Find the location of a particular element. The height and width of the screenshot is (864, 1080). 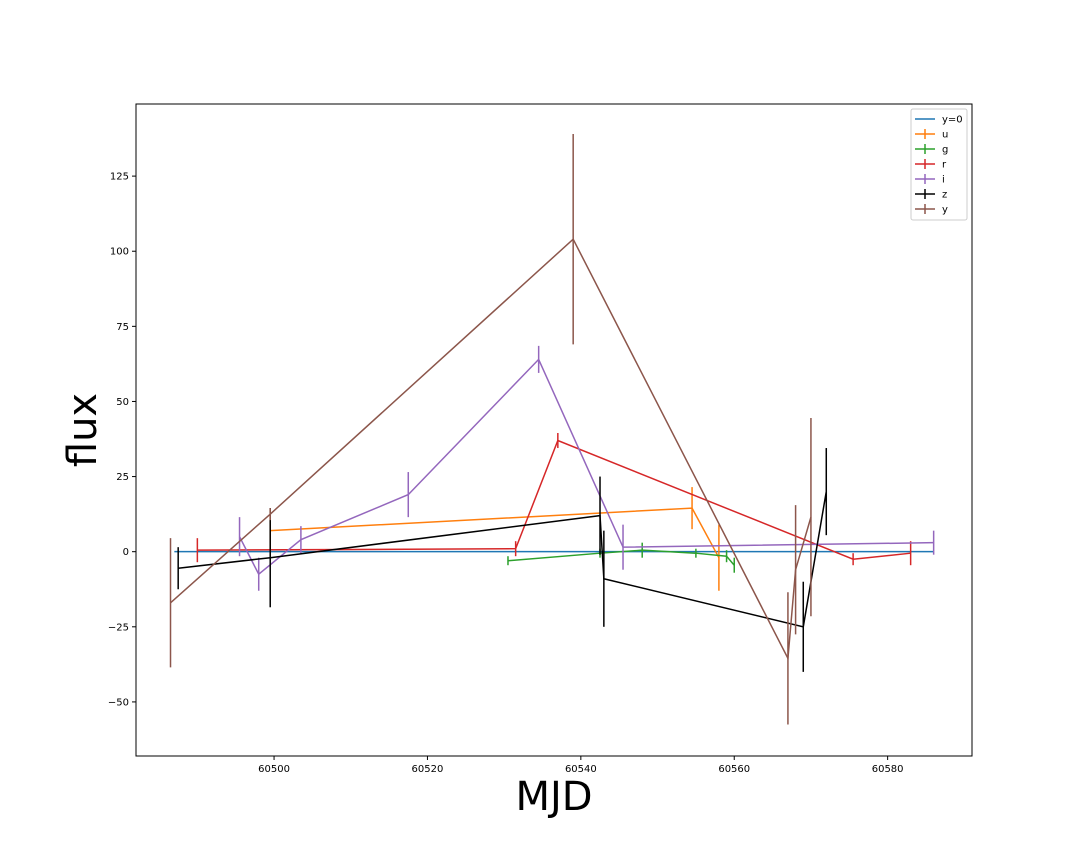

series-g-line is located at coordinates (621, 557).